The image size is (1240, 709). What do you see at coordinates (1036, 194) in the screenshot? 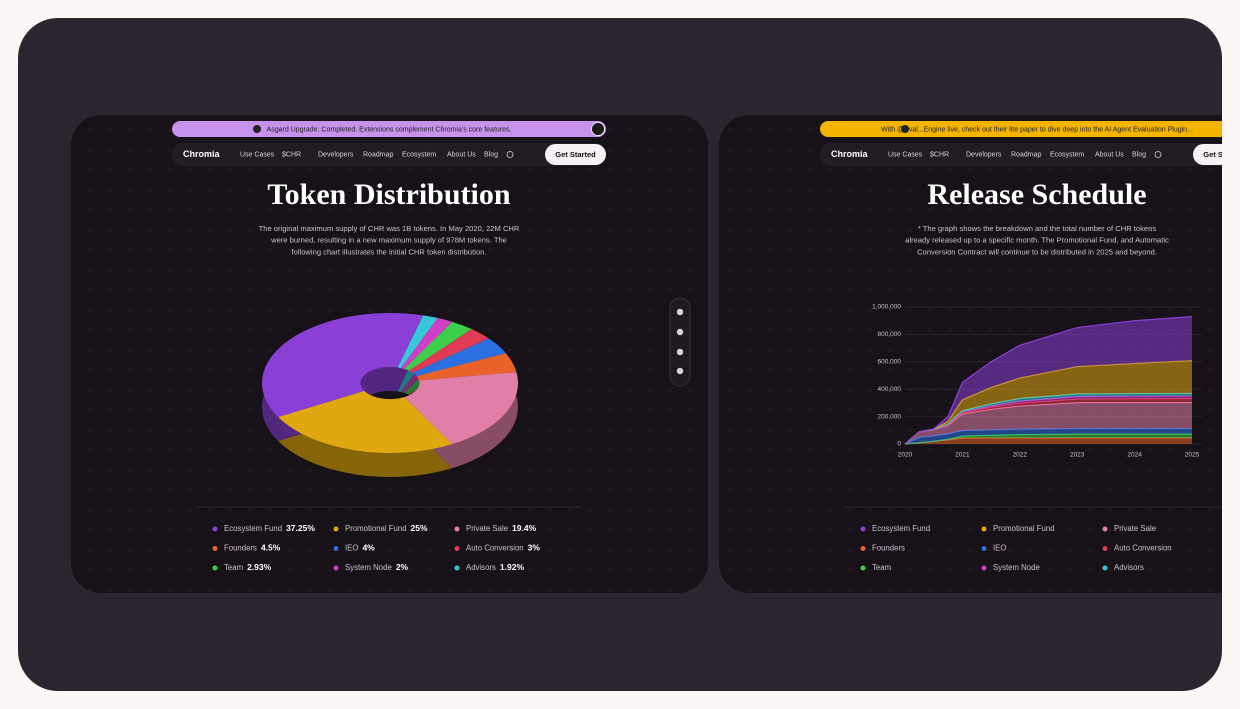
I see `title: Release Schedule` at bounding box center [1036, 194].